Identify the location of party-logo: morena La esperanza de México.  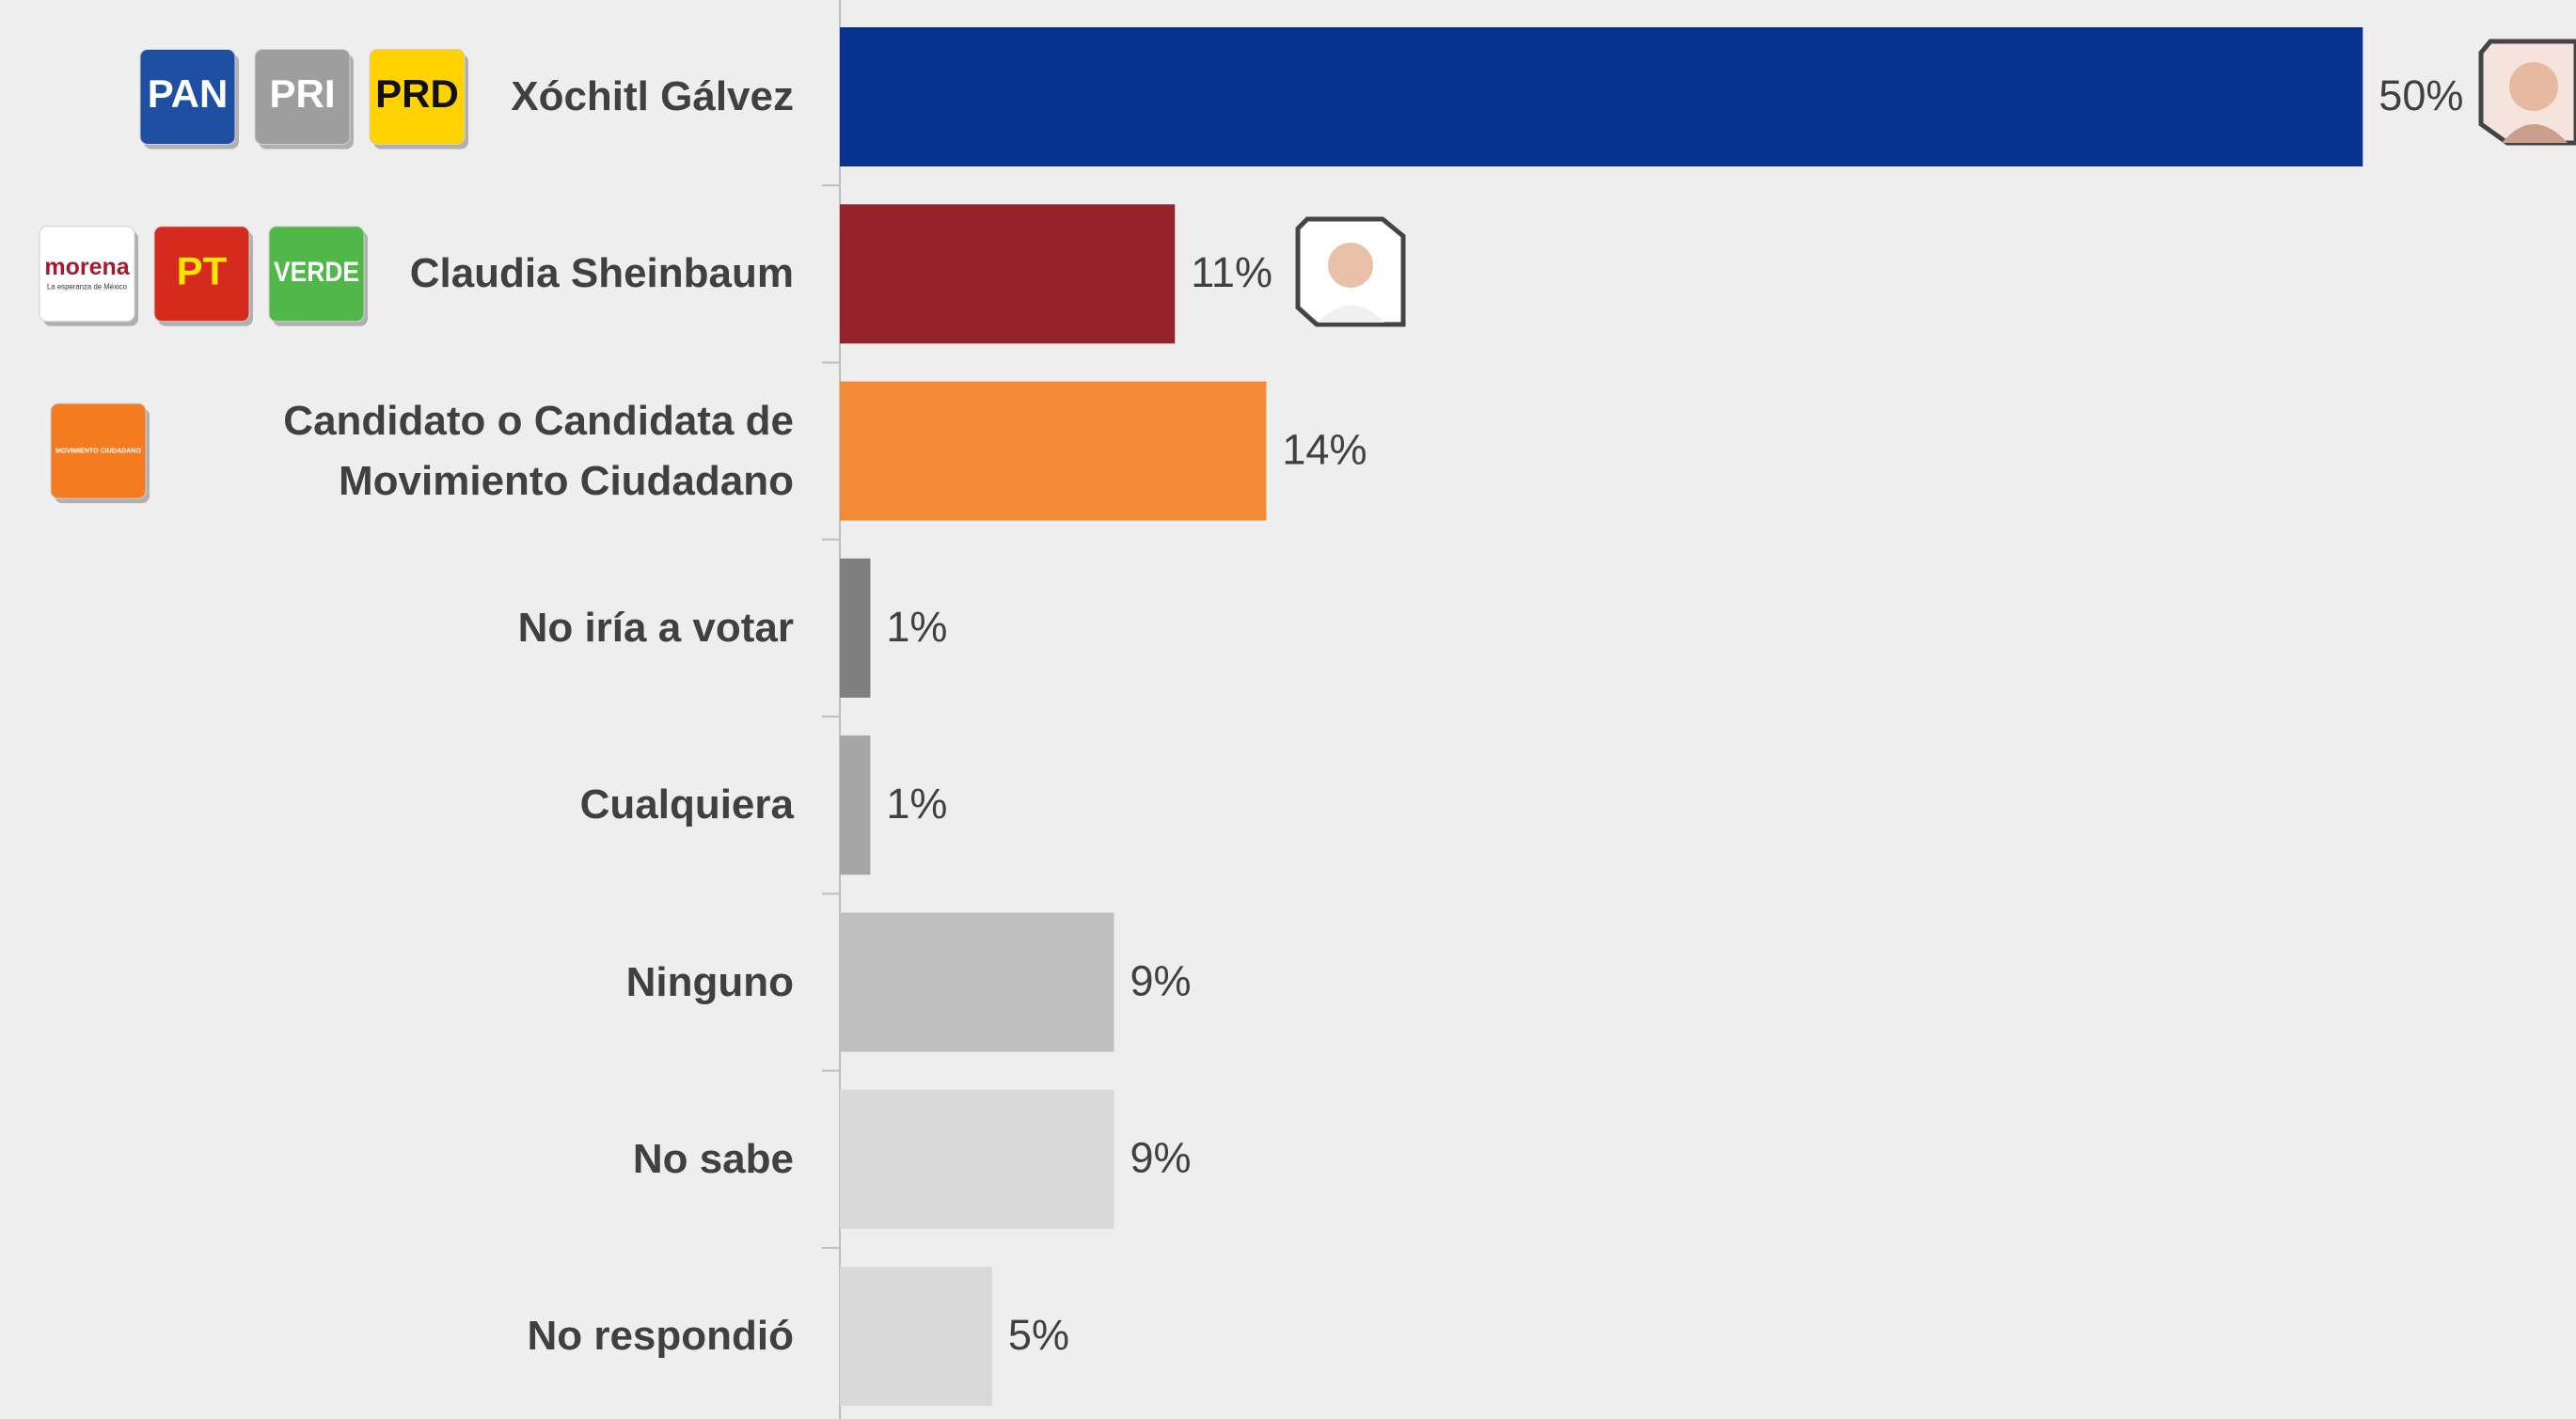
(88, 276).